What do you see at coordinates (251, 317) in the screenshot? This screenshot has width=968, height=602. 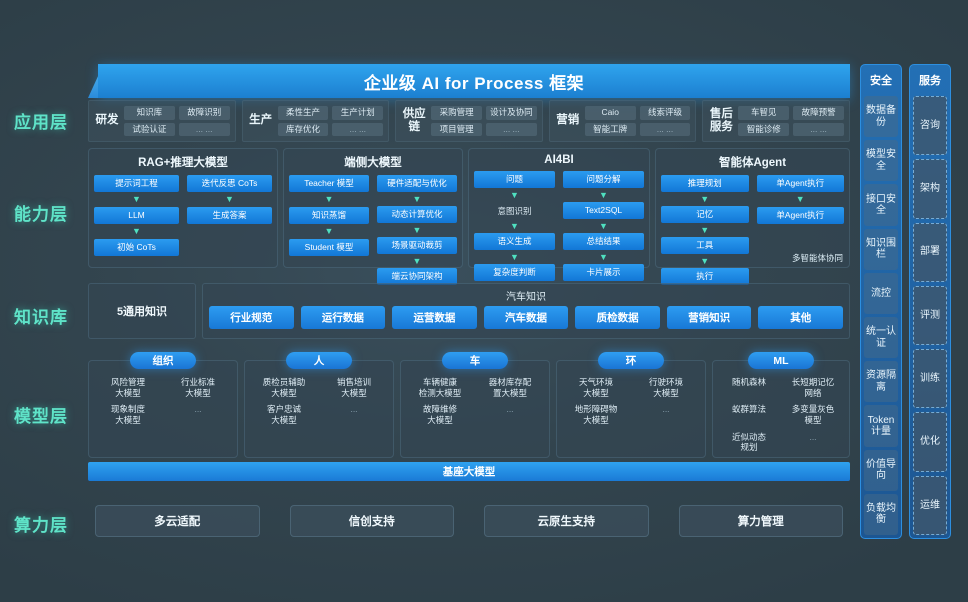 I see `knowledge-chip: 行业规范` at bounding box center [251, 317].